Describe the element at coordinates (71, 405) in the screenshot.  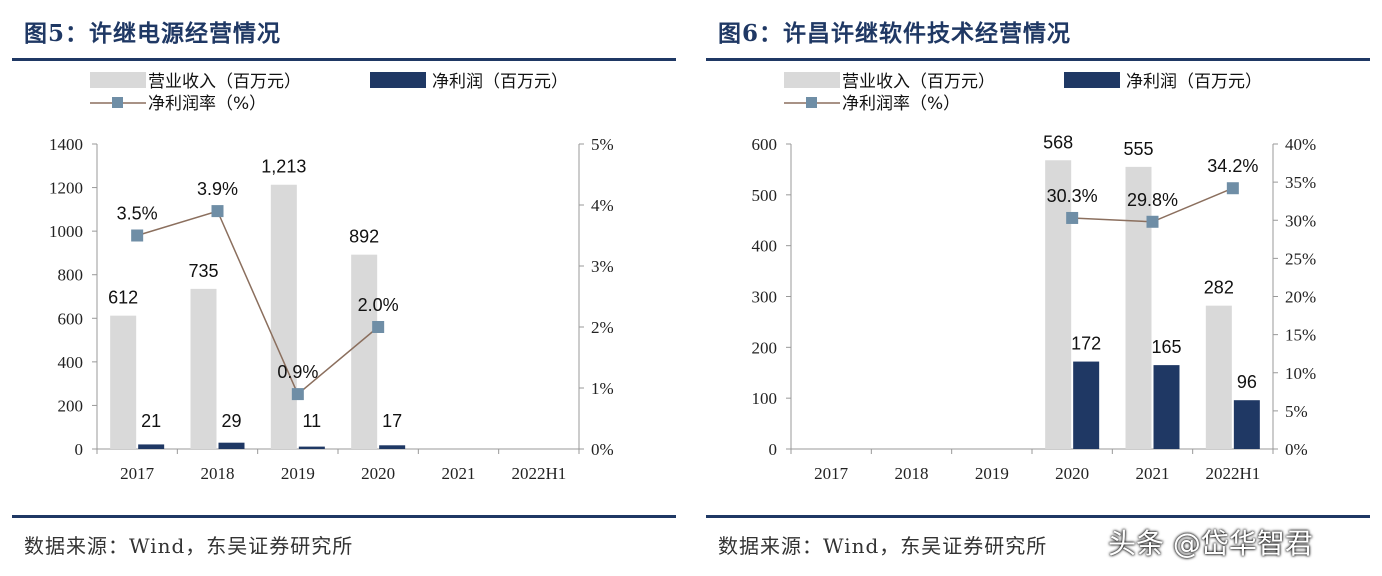
I see `left-tick-label: 200` at that location.